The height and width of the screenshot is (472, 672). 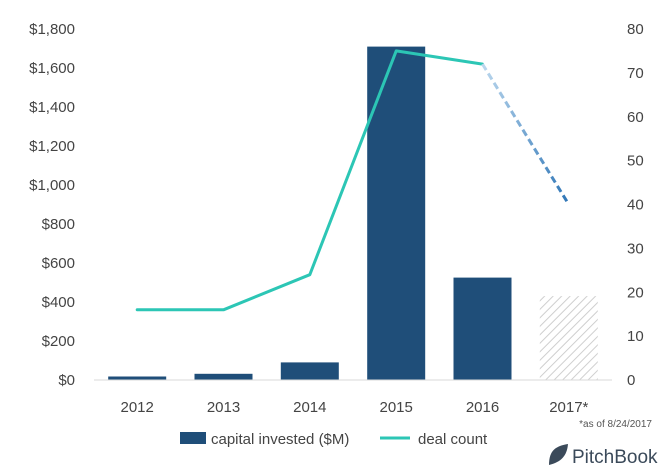 What do you see at coordinates (309, 371) in the screenshot?
I see `bar-2014` at bounding box center [309, 371].